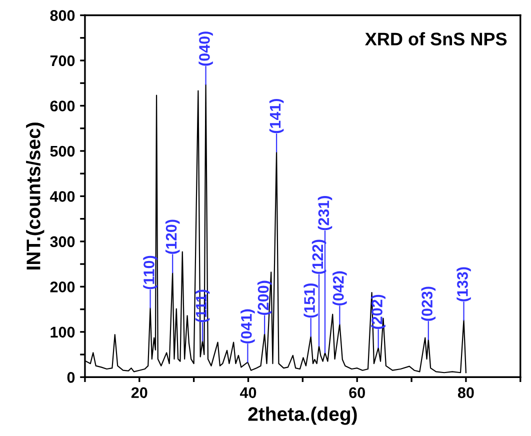  Describe the element at coordinates (302, 415) in the screenshot. I see `x-axis-title: 2theta.(deg)` at that location.